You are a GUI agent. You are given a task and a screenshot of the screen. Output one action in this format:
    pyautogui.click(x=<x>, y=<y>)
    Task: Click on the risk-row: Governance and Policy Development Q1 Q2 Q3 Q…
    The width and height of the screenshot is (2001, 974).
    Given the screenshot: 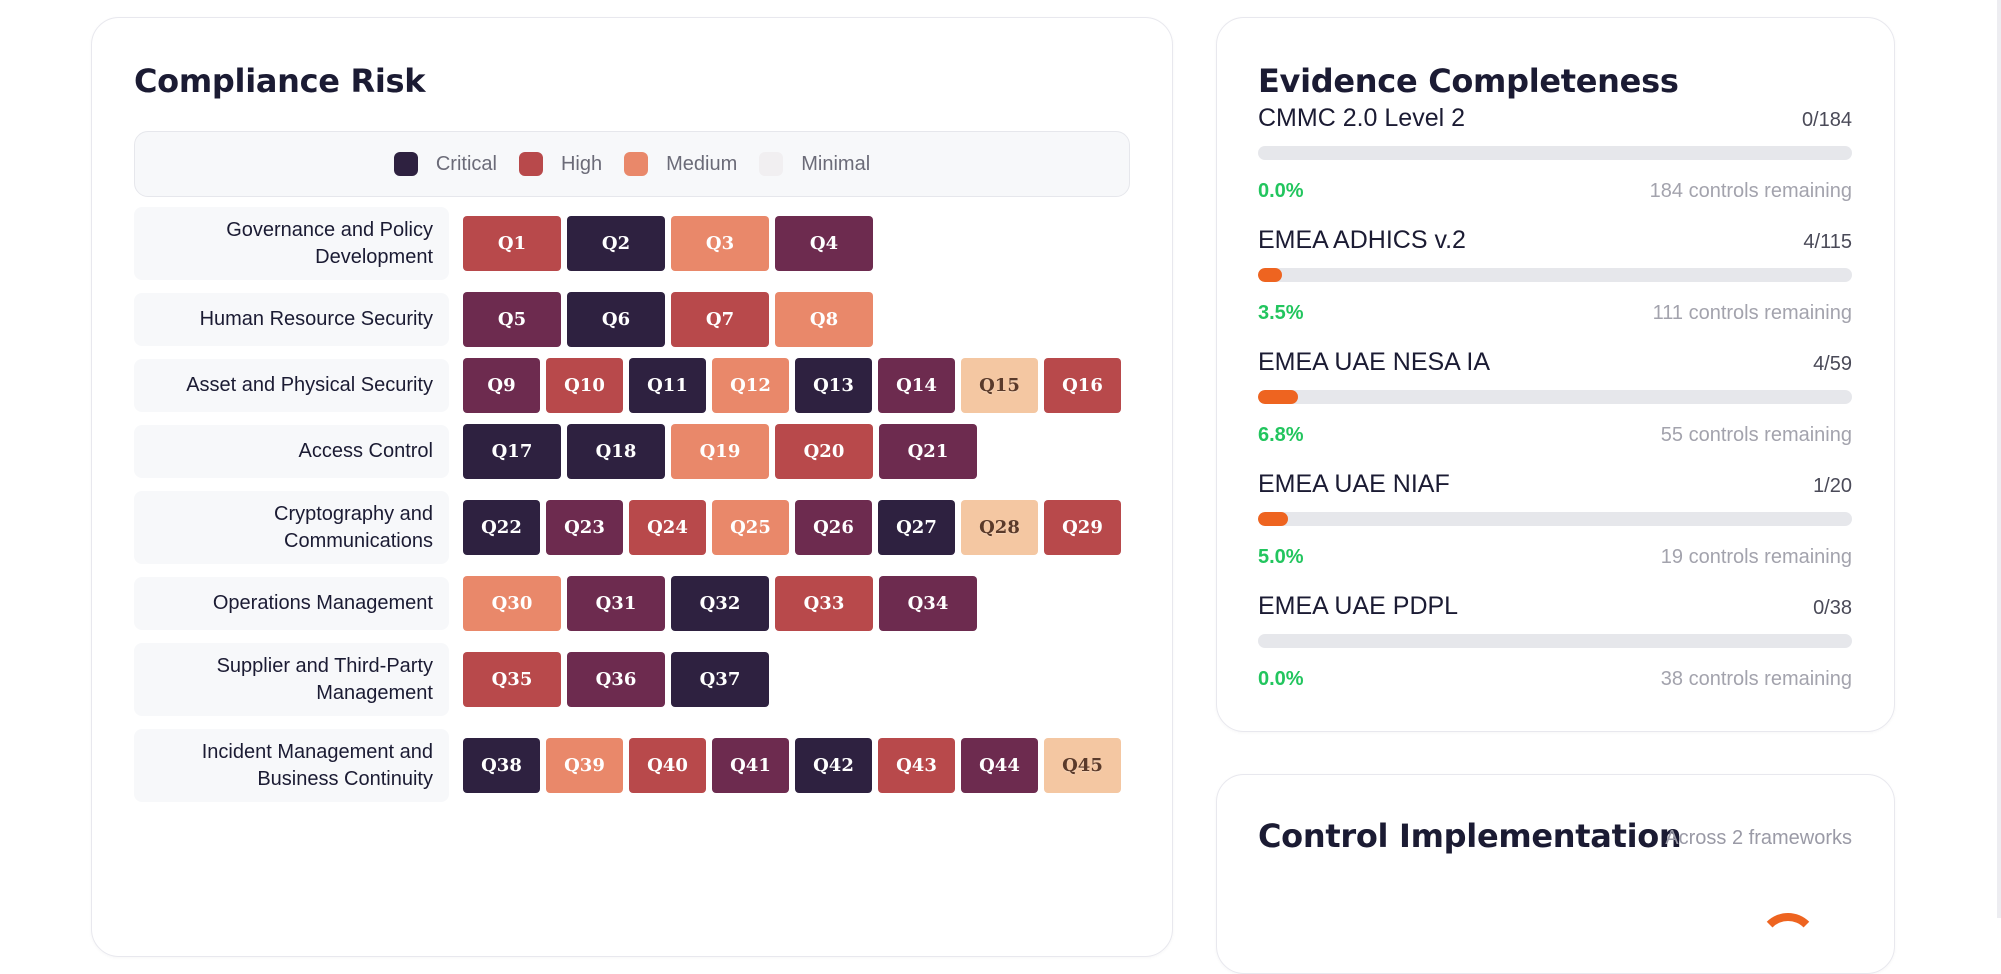 What is the action you would take?
    pyautogui.click(x=634, y=243)
    